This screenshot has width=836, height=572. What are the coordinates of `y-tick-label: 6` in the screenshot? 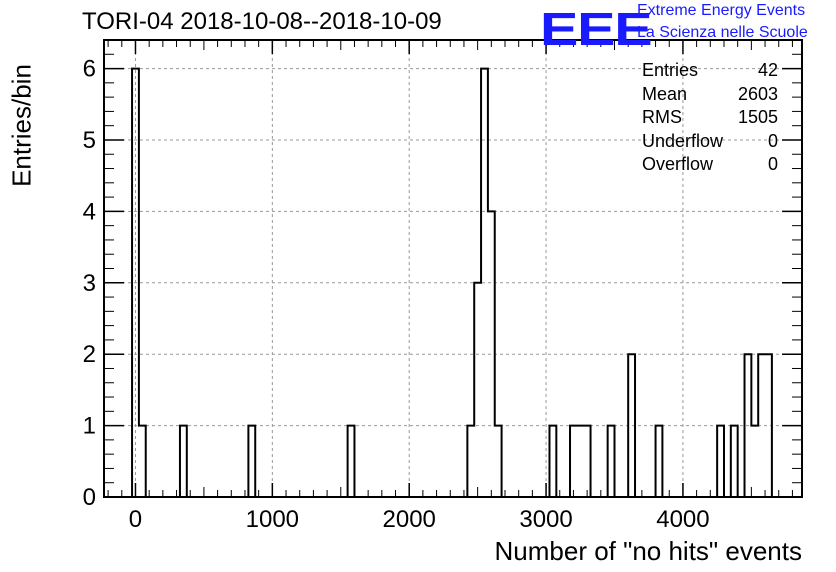 It's located at (89, 69).